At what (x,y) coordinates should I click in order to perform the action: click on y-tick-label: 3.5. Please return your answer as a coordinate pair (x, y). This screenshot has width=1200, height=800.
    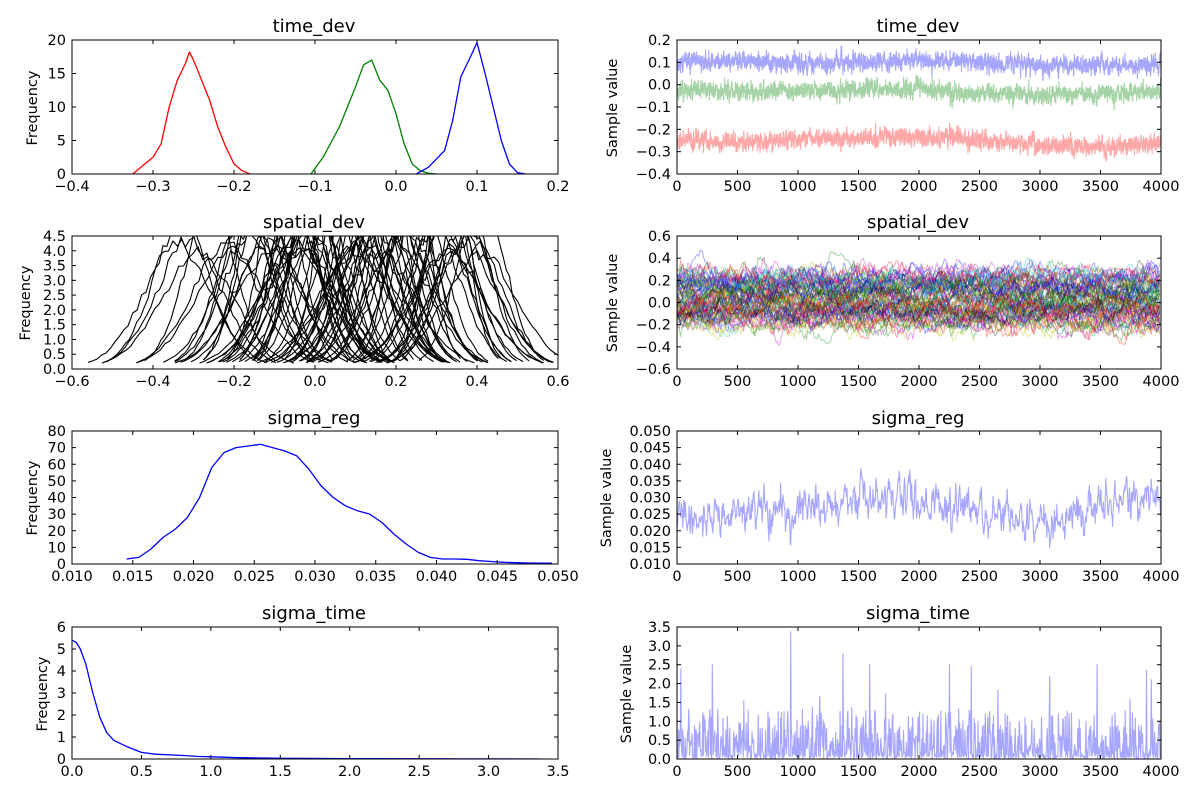
    Looking at the image, I should click on (659, 628).